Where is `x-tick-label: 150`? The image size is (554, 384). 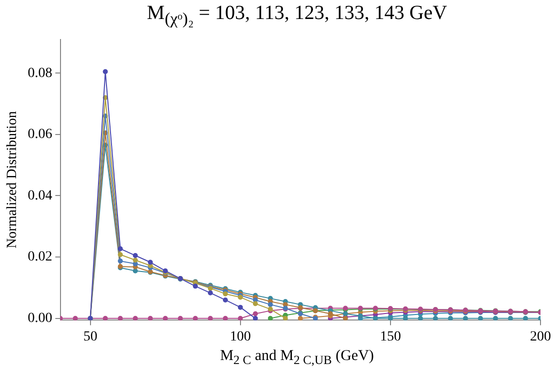 x-tick-label: 150 is located at coordinates (390, 336).